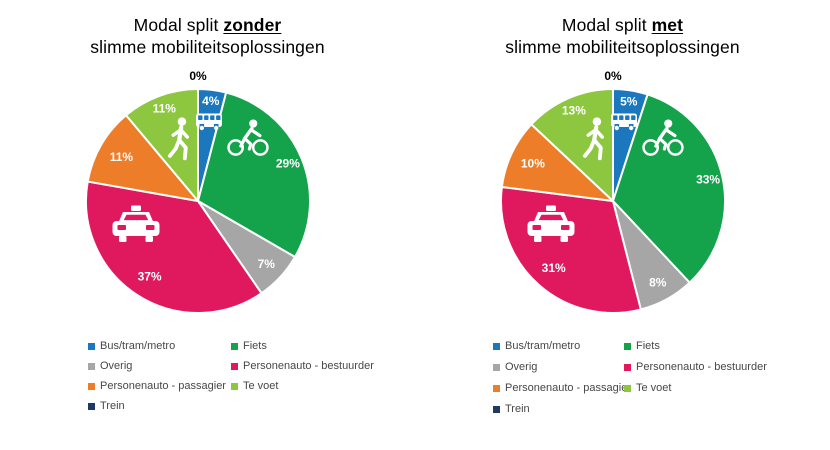 The image size is (830, 450). Describe the element at coordinates (533, 163) in the screenshot. I see `pie-label-personenauto-passagier: 10%` at that location.